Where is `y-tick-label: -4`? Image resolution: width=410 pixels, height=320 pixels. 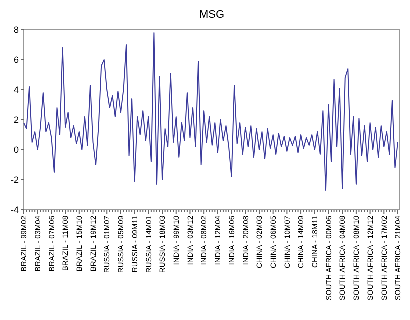 y-tick-label: -4 is located at coordinates (14, 210).